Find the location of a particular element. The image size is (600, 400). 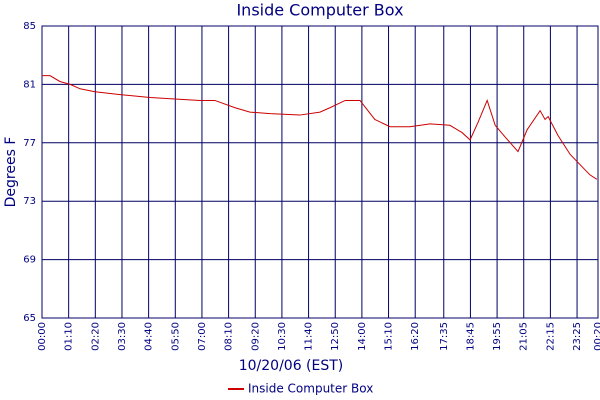

x-tick-label: 07:00 is located at coordinates (202, 336).